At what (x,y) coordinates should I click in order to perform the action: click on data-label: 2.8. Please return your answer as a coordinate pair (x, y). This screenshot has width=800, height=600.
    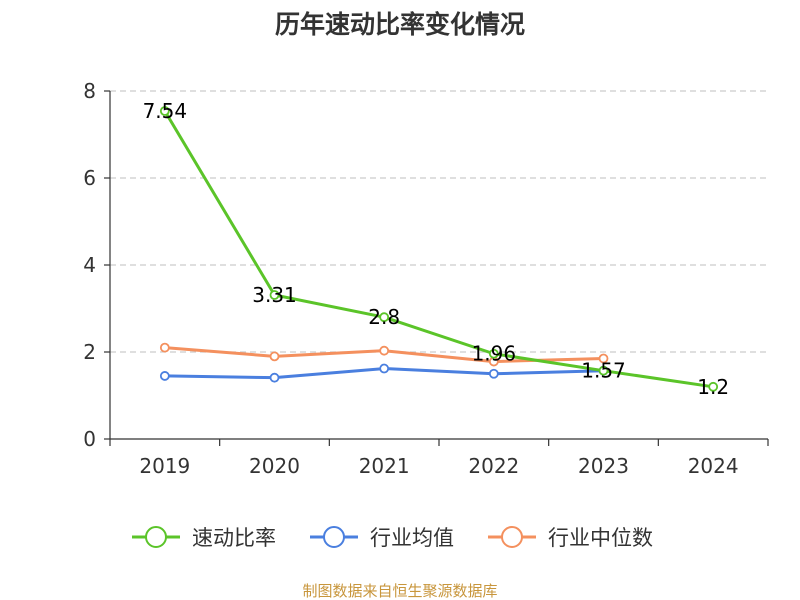
    Looking at the image, I should click on (384, 317).